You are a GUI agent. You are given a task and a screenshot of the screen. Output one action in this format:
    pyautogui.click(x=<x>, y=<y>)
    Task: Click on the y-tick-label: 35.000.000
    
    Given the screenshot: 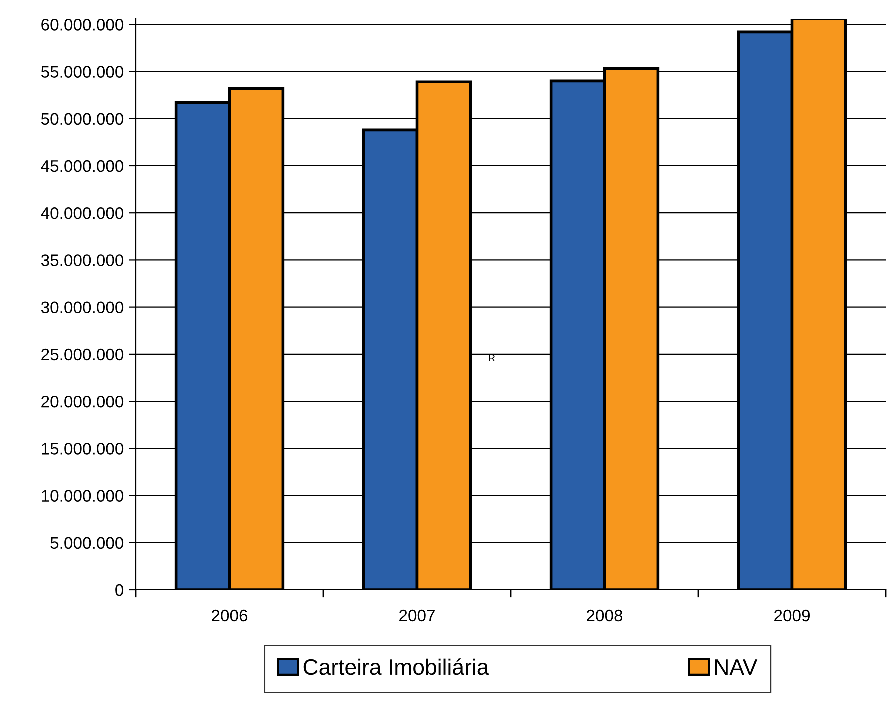 What is the action you would take?
    pyautogui.click(x=82, y=260)
    